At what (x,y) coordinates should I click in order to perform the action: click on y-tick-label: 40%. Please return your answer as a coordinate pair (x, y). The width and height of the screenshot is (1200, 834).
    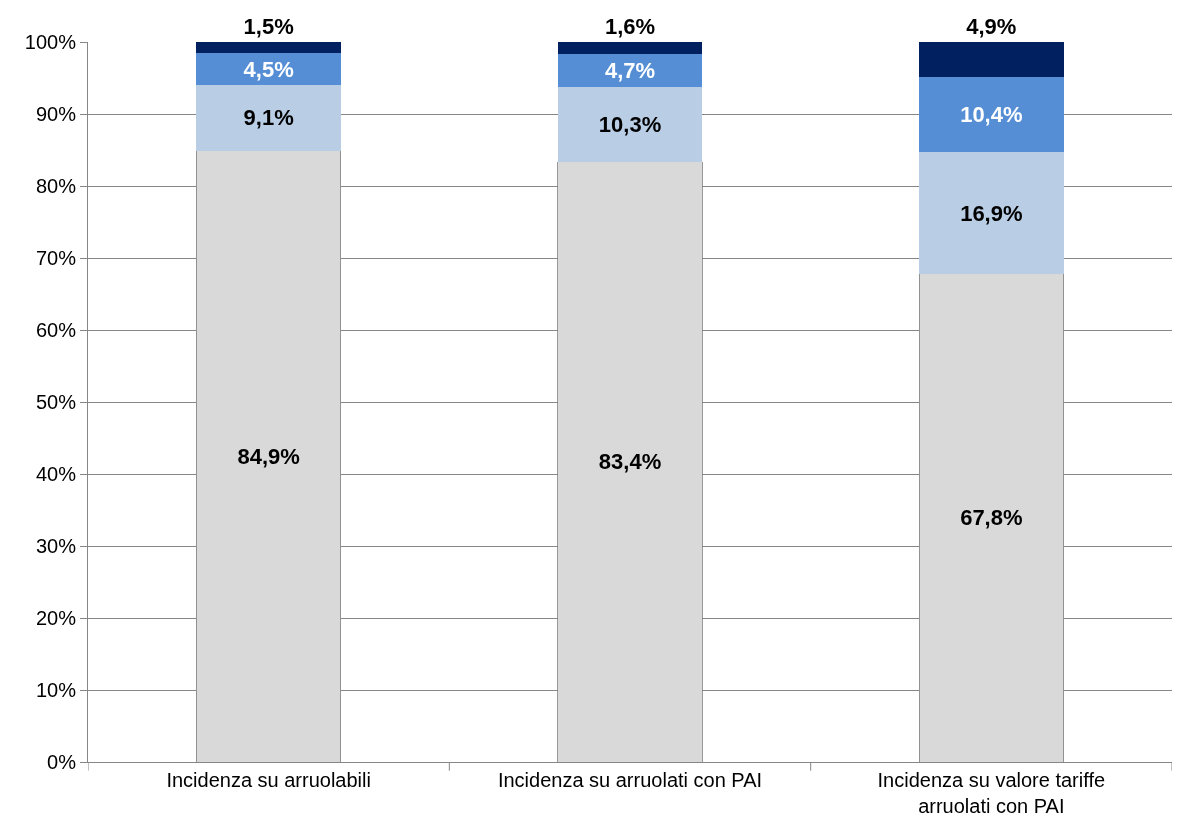
    Looking at the image, I should click on (56, 474).